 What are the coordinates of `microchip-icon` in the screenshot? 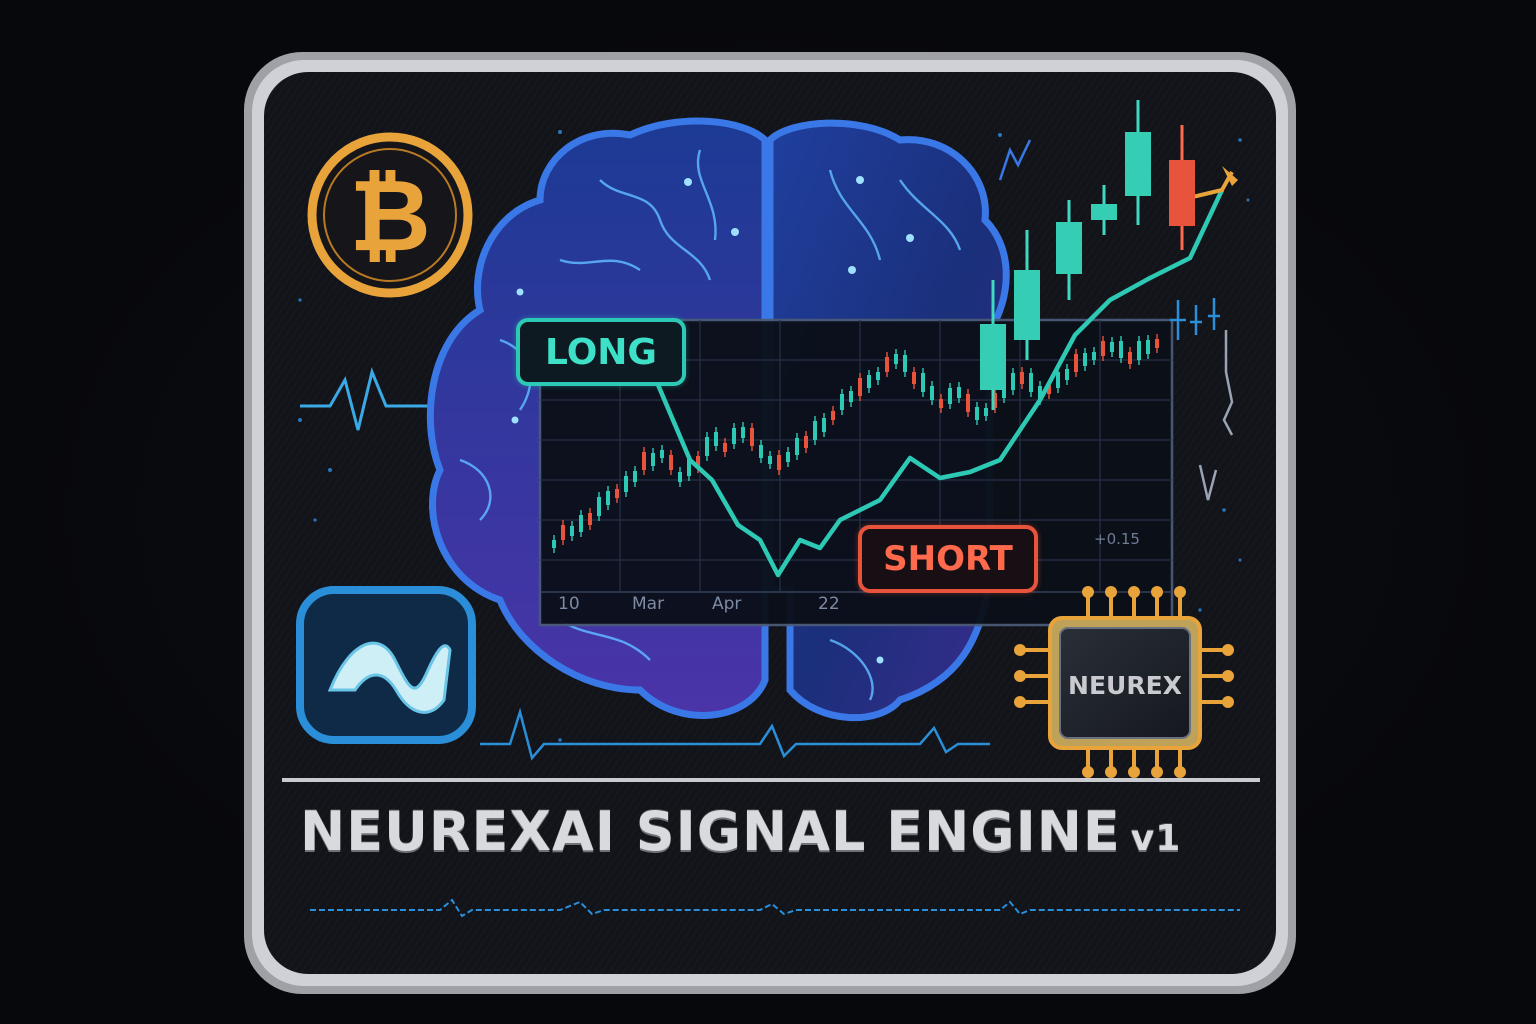 It's located at (1124, 682).